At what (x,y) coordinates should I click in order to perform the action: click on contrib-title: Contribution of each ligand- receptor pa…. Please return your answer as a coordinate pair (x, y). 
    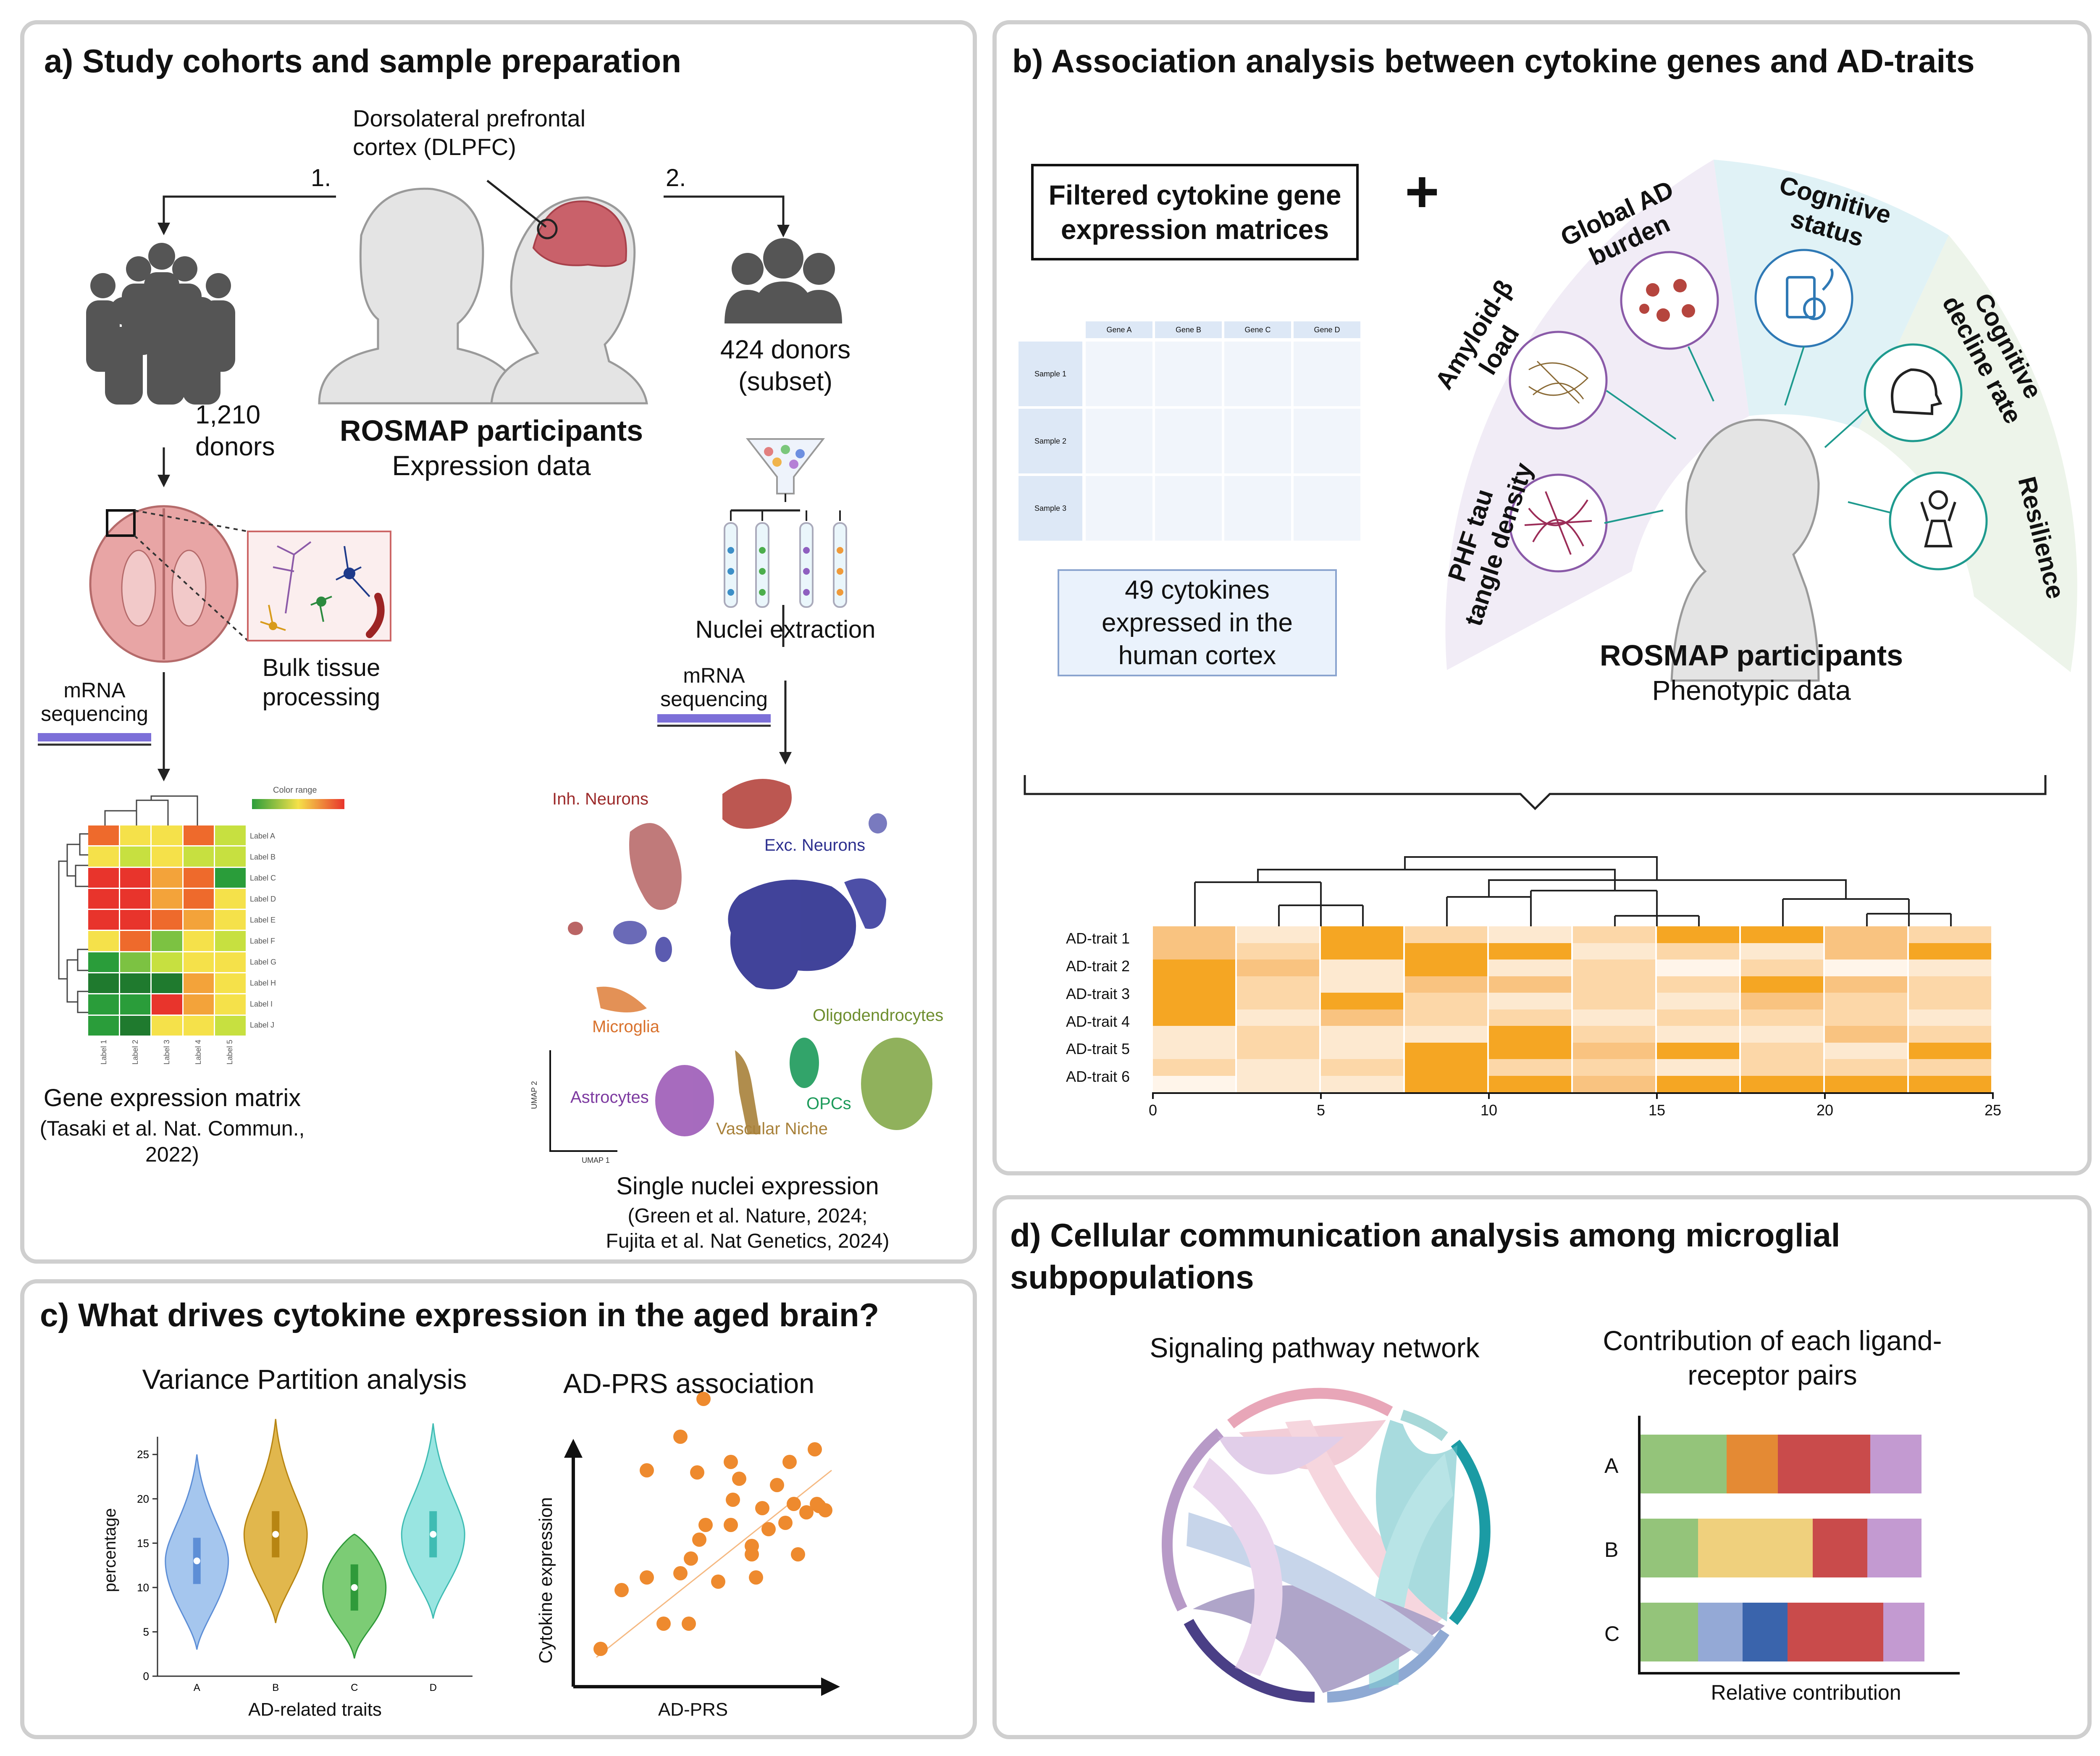
    Looking at the image, I should click on (1772, 1358).